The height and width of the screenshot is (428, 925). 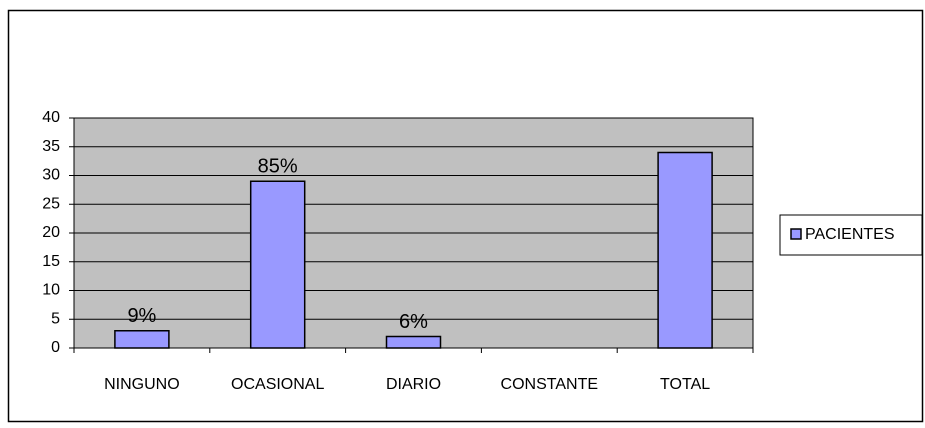 What do you see at coordinates (413, 322) in the screenshot?
I see `data-label: 6%` at bounding box center [413, 322].